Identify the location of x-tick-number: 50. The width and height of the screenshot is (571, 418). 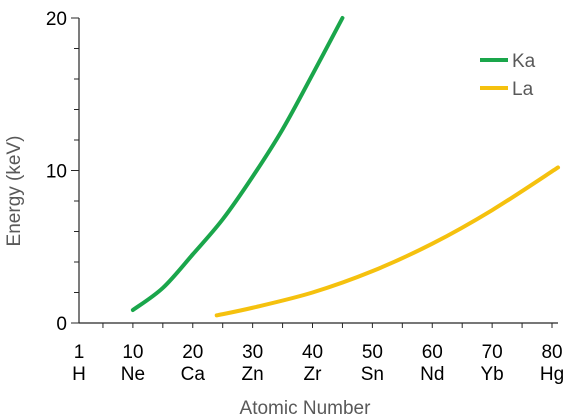
(372, 352).